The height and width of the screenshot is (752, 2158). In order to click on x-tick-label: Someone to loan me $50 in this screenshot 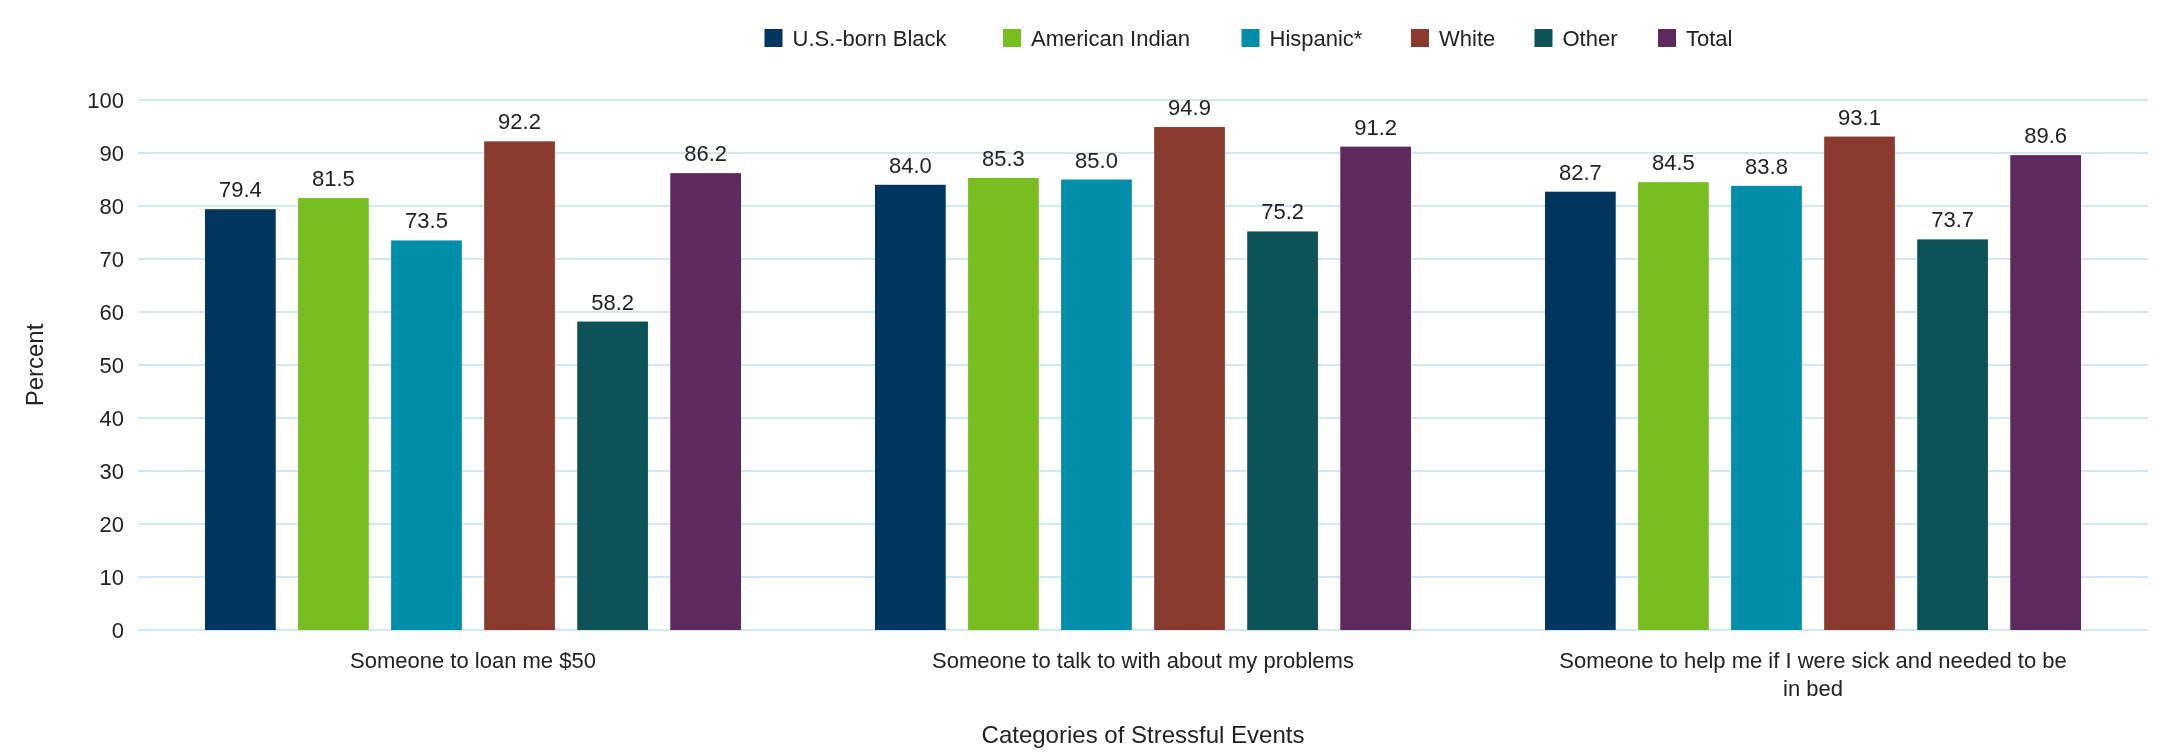, I will do `click(473, 660)`.